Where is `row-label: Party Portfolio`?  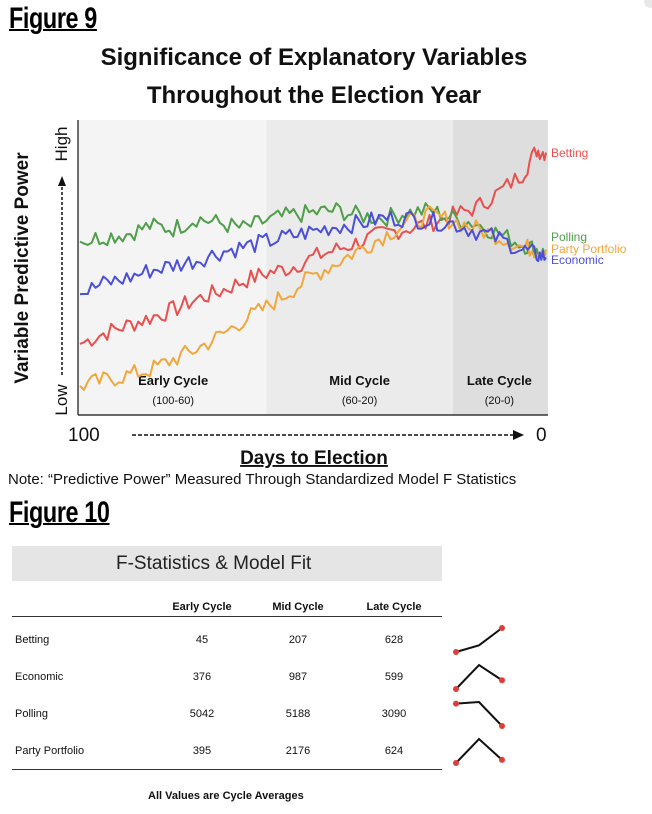
row-label: Party Portfolio is located at coordinates (50, 751).